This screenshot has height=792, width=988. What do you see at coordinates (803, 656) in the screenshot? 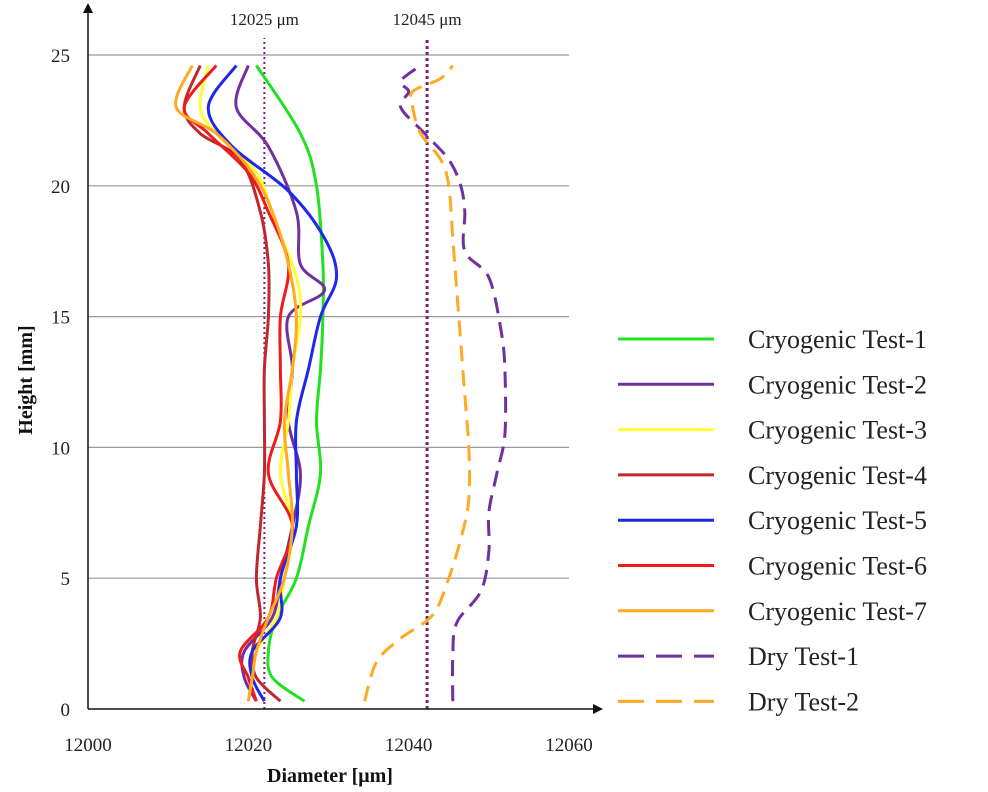
I see `legend-label-8: Dry Test-1` at bounding box center [803, 656].